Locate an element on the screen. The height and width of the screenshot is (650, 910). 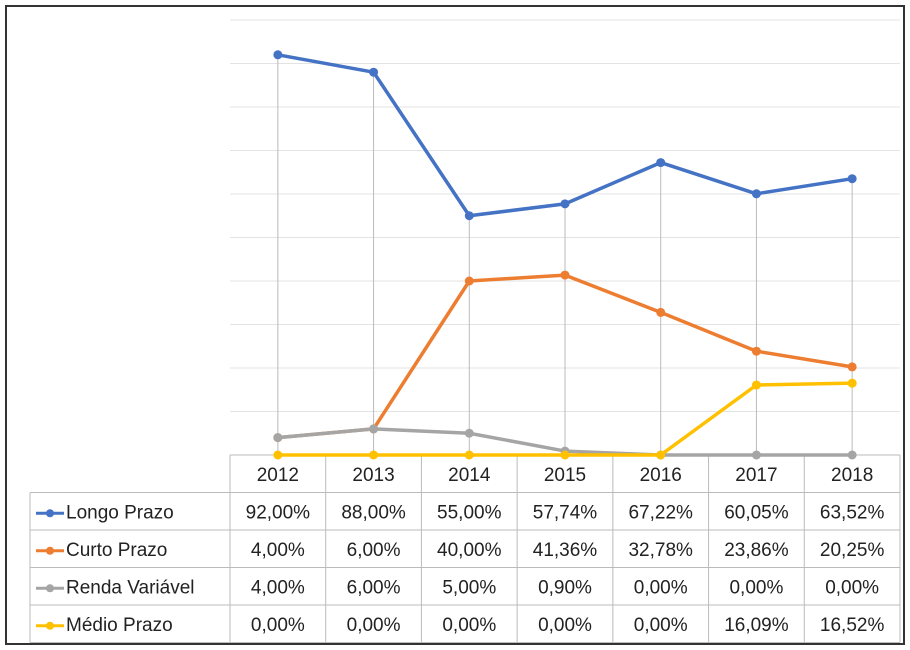
table-cell: 67,22% is located at coordinates (660, 512).